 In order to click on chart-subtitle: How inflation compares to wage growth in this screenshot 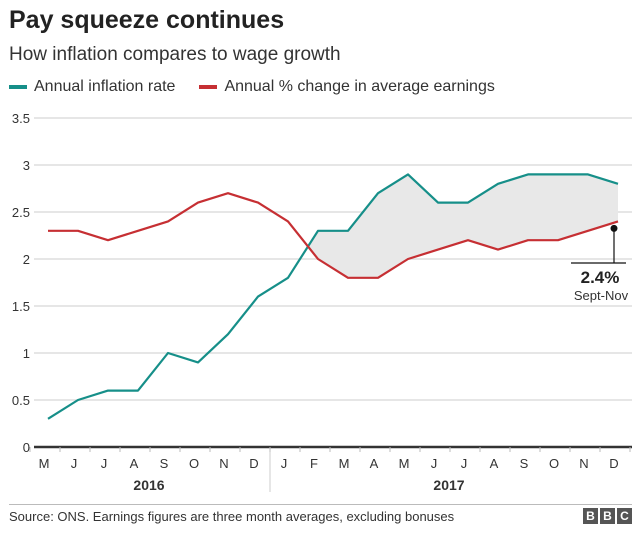, I will do `click(175, 54)`.